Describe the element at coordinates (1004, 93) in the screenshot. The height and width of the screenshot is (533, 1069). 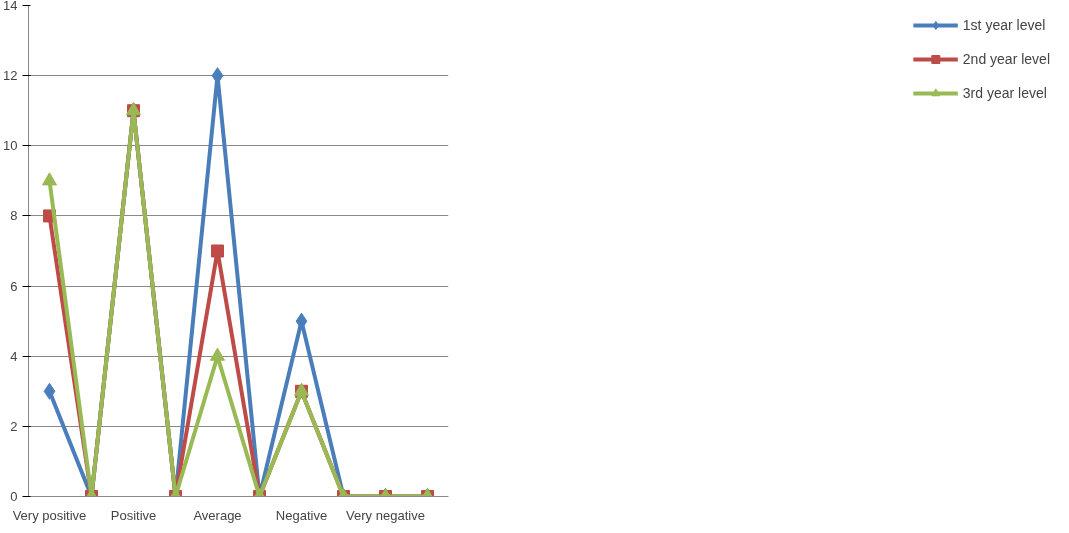
I see `legend-label: 3rd year level` at that location.